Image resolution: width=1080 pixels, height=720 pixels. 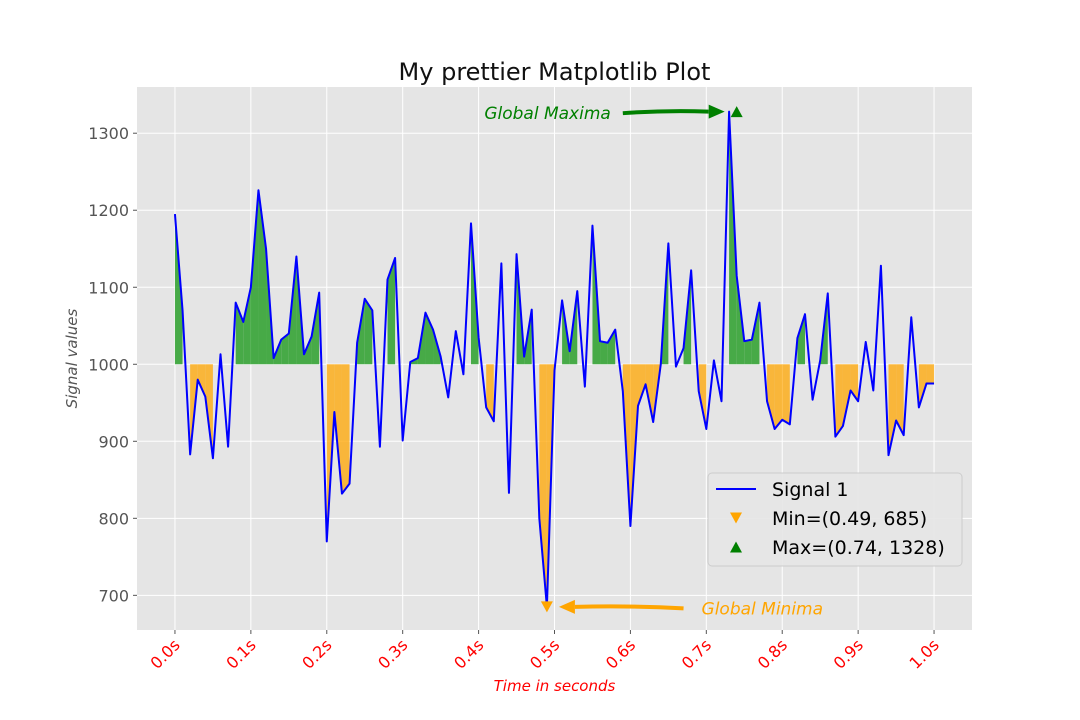 I want to click on legend-label: Min=(0.49, 685), so click(x=849, y=519).